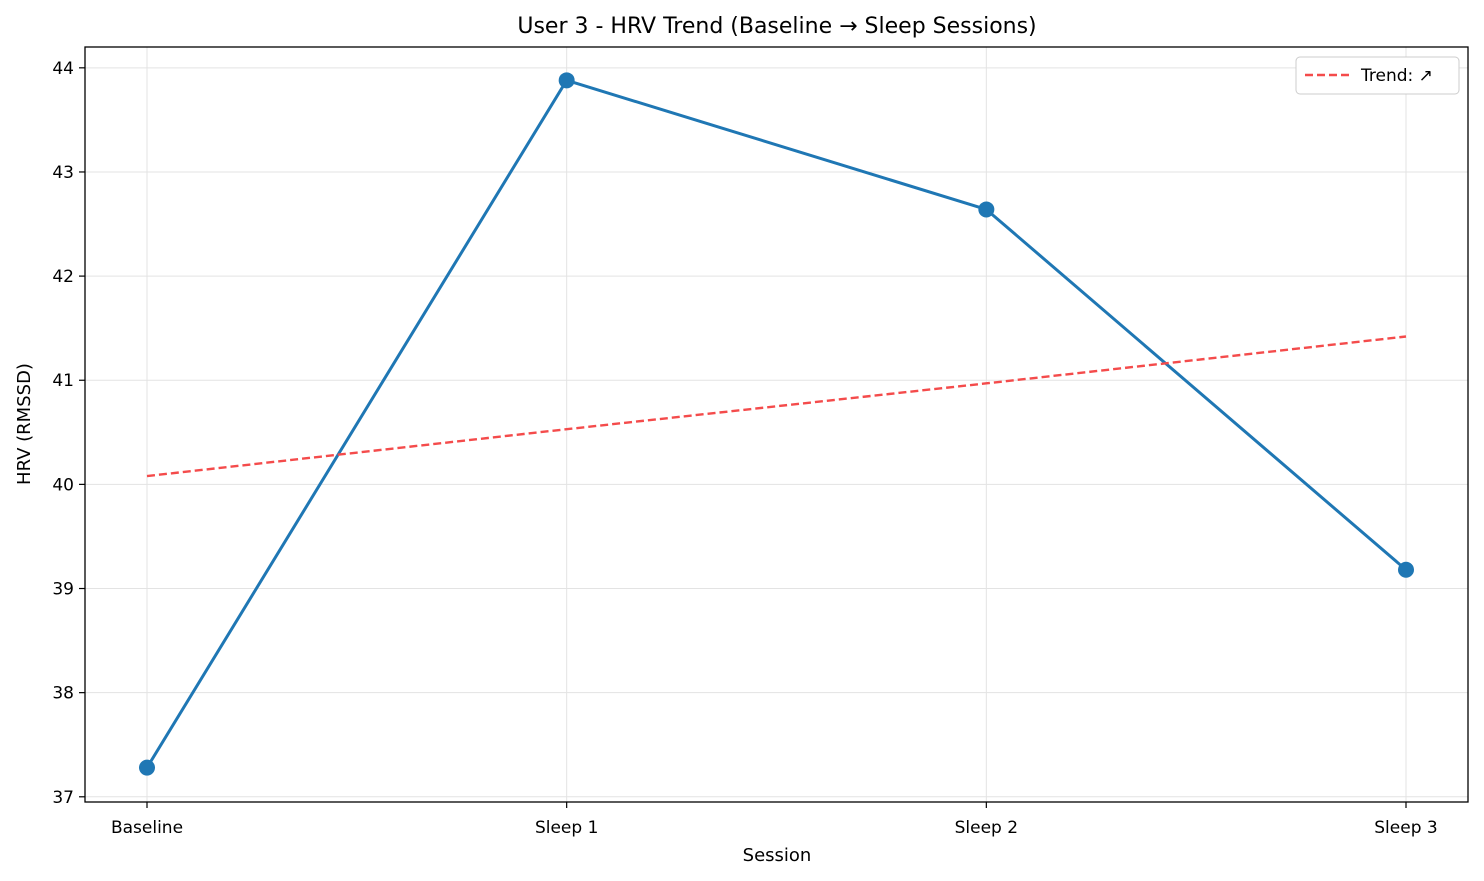 This screenshot has height=881, width=1484. I want to click on y-axis-ticks: 37 38 39 40 41 42 43 44, so click(68, 433).